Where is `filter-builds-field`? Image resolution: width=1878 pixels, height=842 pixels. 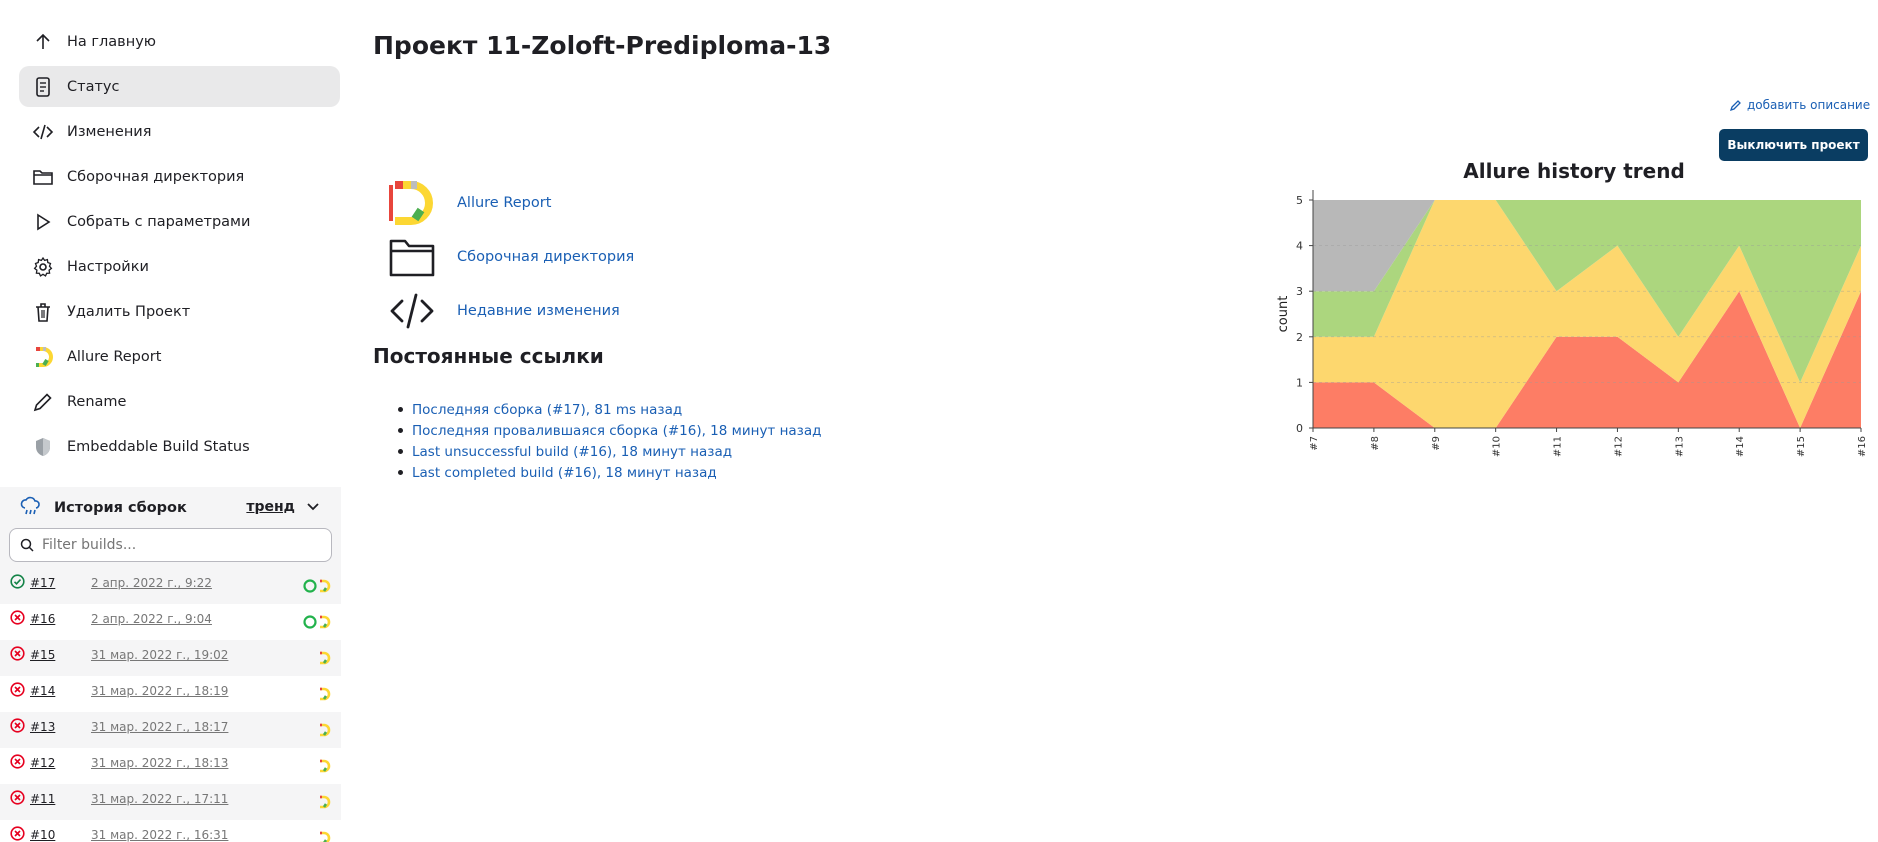
filter-builds-field is located at coordinates (170, 545).